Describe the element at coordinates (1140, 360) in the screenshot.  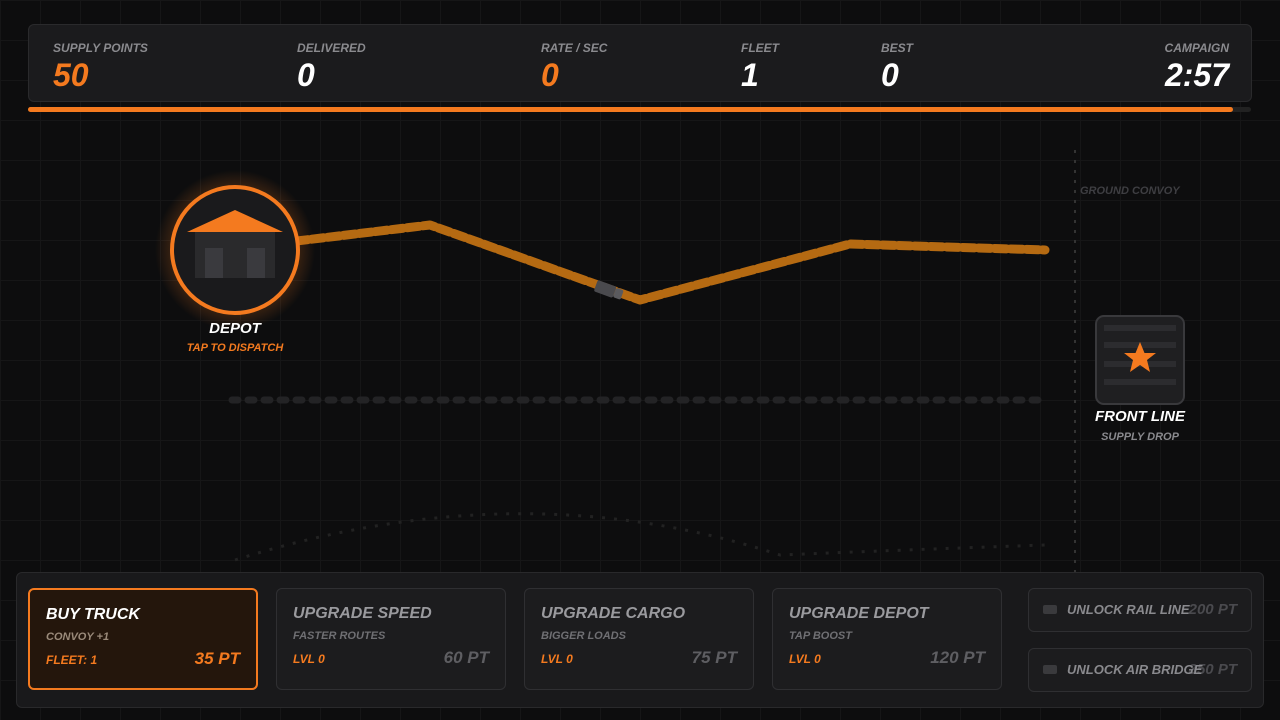
I see `front-line` at that location.